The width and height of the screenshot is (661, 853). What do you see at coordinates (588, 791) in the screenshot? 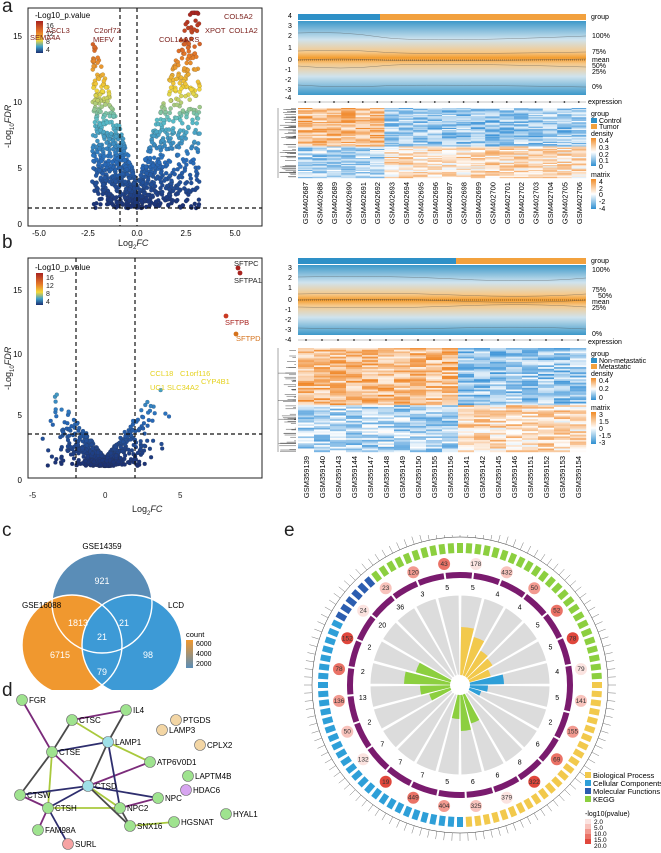
I see `circos-legend-swatch` at bounding box center [588, 791].